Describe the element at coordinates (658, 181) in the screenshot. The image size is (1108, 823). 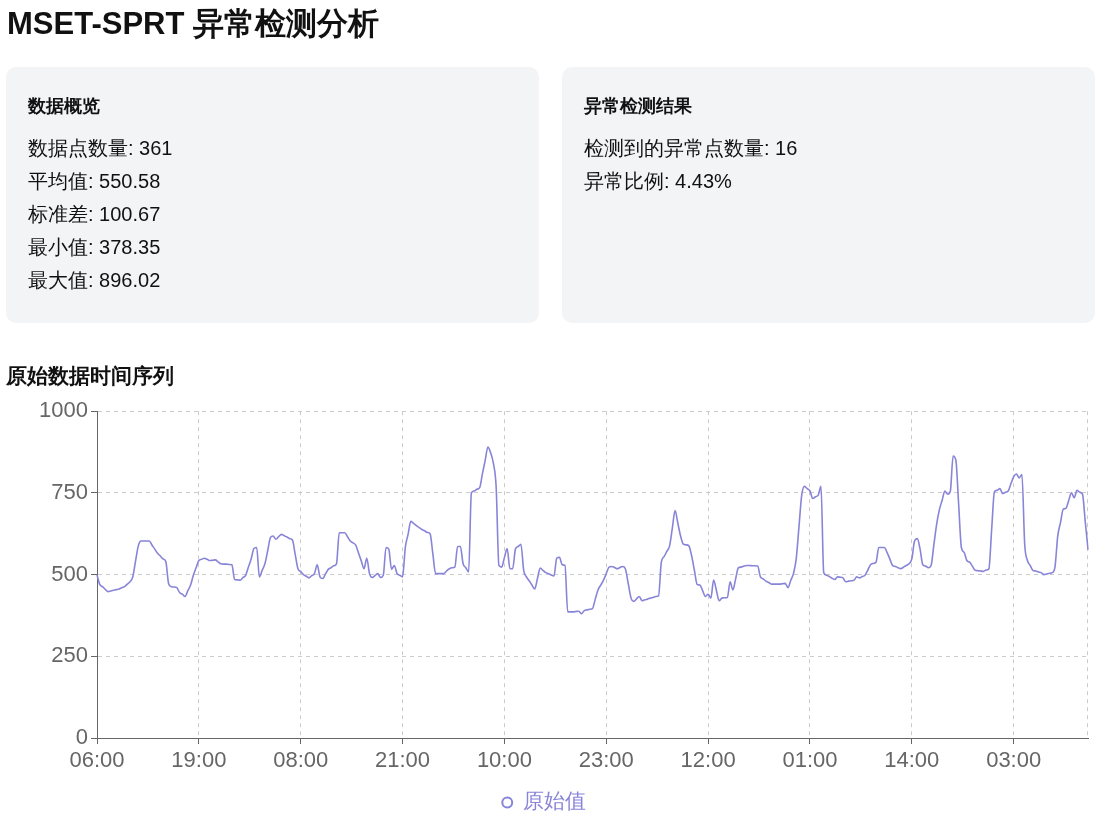
I see `text: 异常比例: 4.43%` at that location.